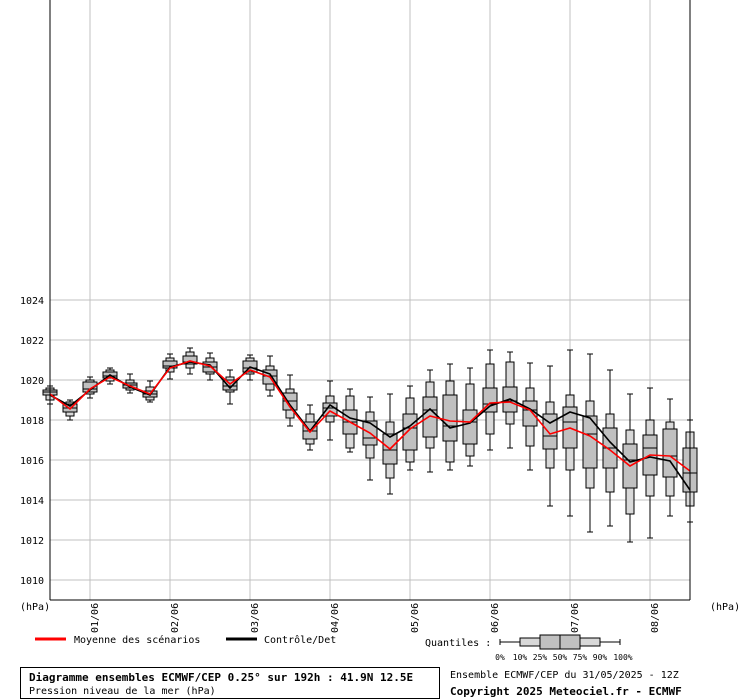 This screenshot has width=740, height=700. Describe the element at coordinates (32, 381) in the screenshot. I see `y-tick-label: 1020` at that location.